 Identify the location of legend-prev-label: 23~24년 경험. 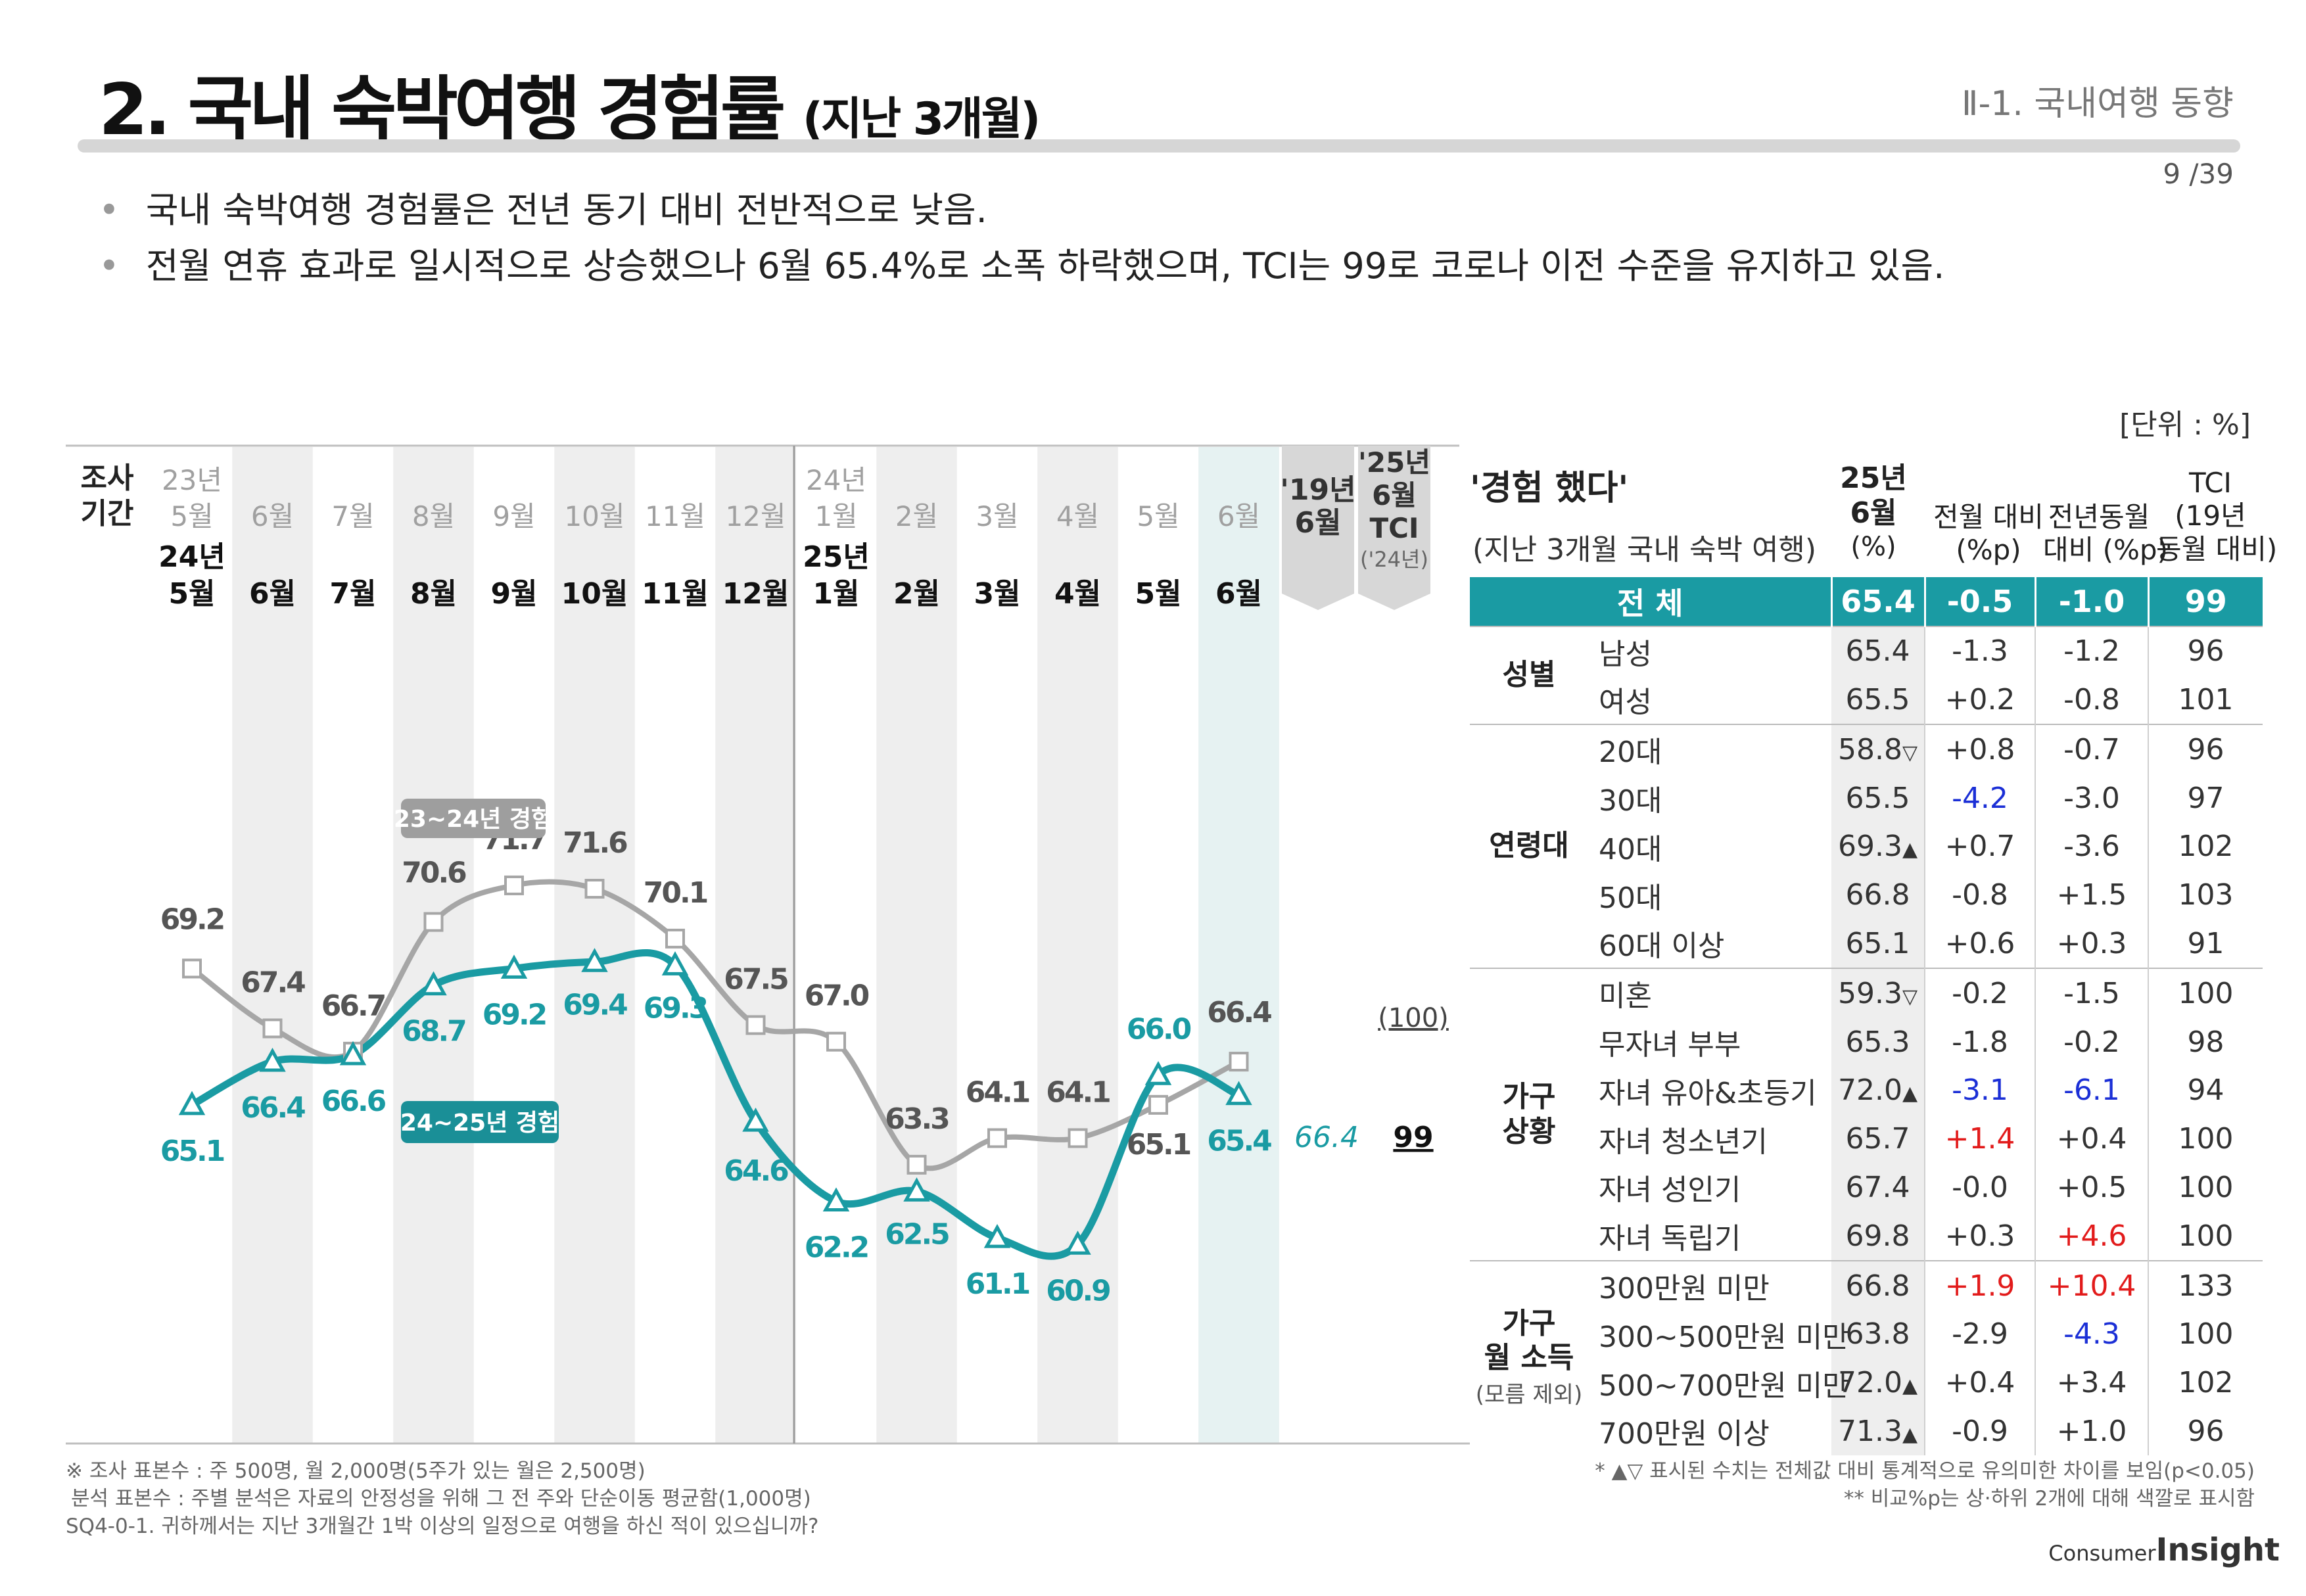
(473, 819).